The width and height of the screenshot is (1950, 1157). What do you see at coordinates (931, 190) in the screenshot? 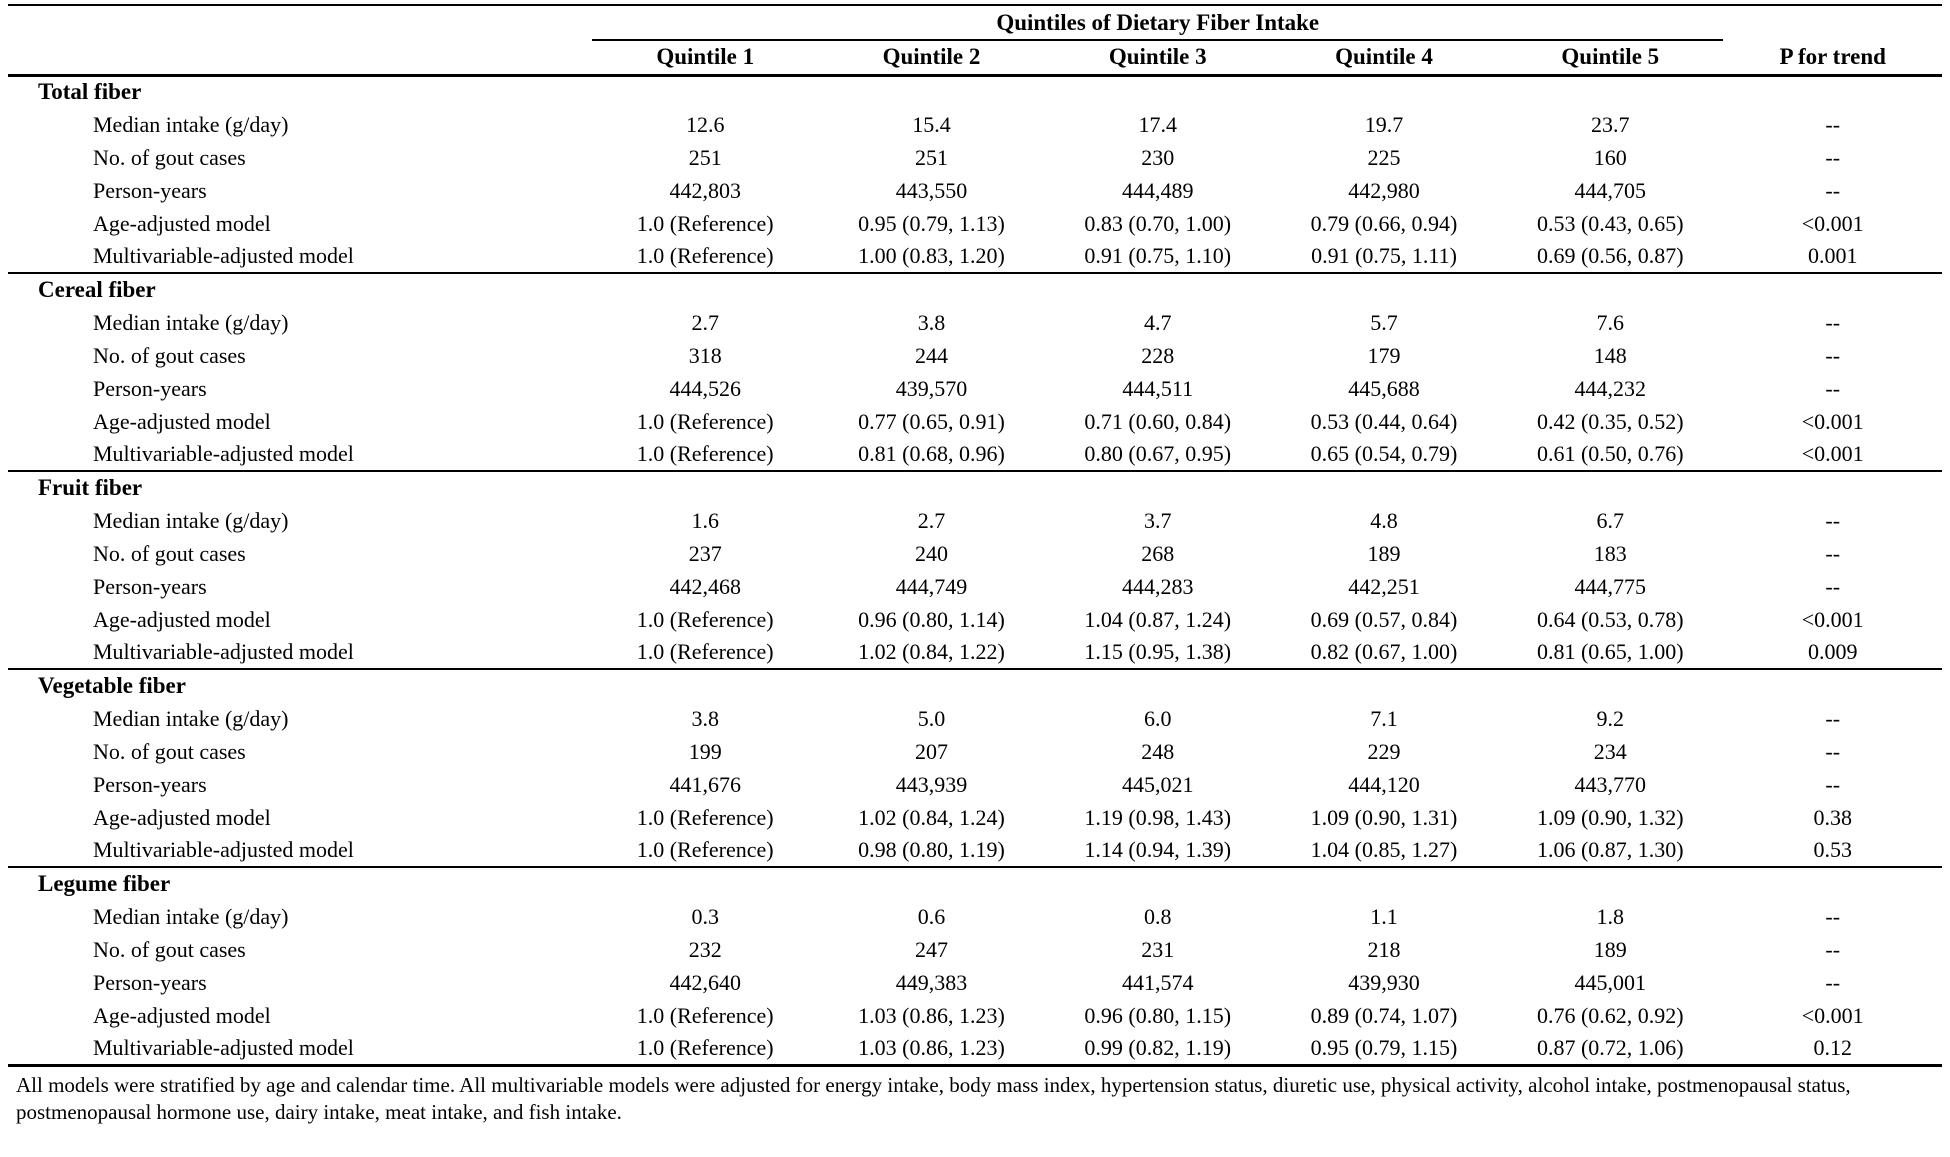
I see `value-cell: 443,550` at bounding box center [931, 190].